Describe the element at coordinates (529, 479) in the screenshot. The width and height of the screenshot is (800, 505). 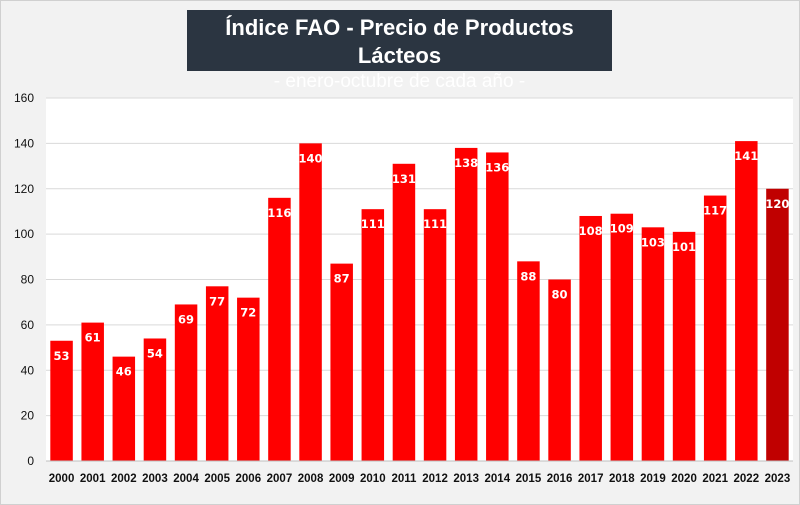
I see `x-tick-label: 2015` at that location.